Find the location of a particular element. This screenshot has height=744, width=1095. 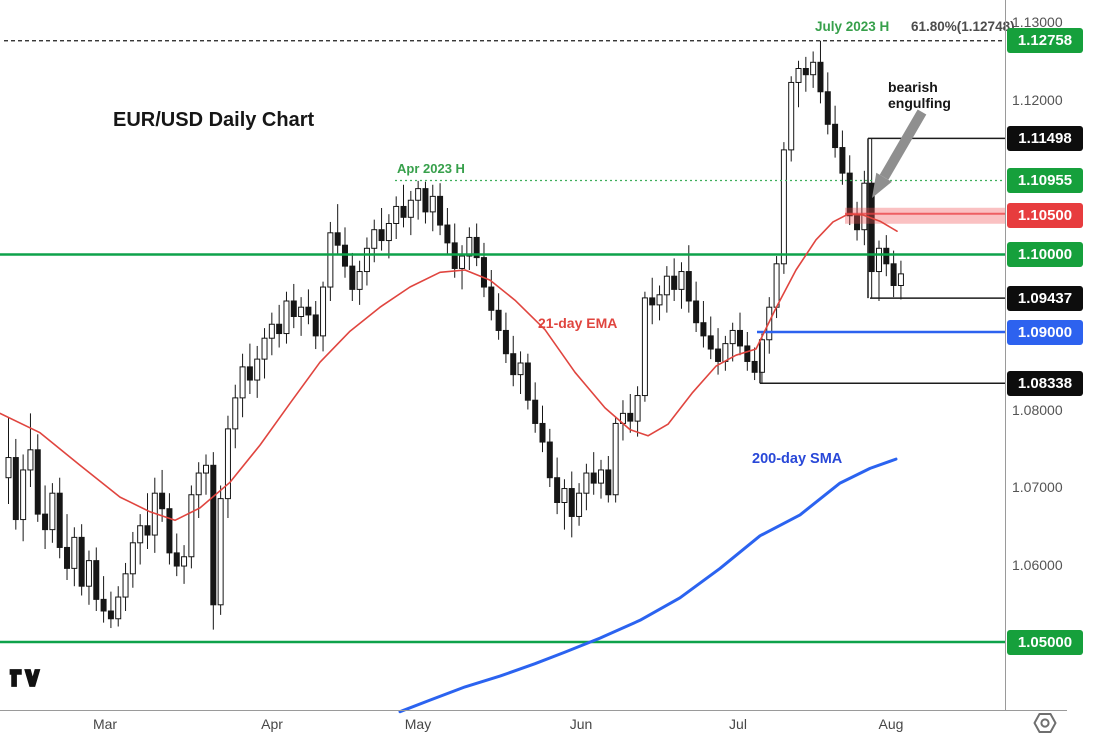

month-label-jun: Jun is located at coordinates (581, 724).